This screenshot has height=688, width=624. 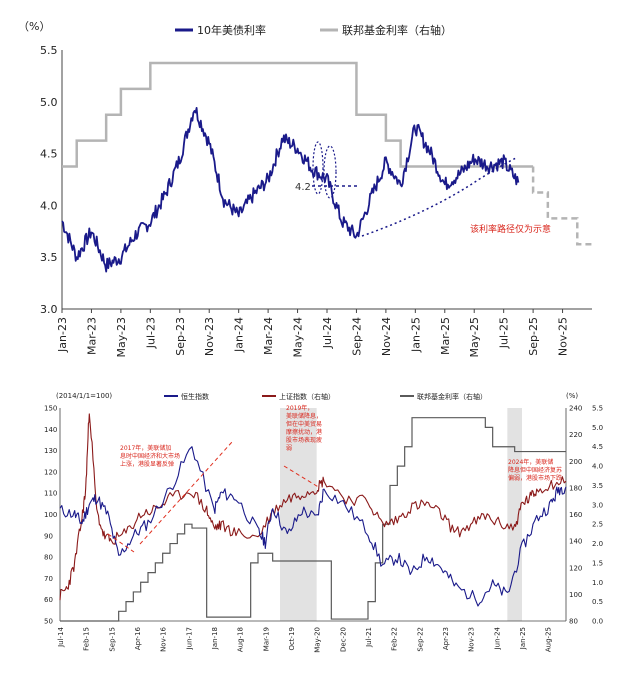 What do you see at coordinates (318, 640) in the screenshot?
I see `chart2-xtick-label: May-20` at bounding box center [318, 640].